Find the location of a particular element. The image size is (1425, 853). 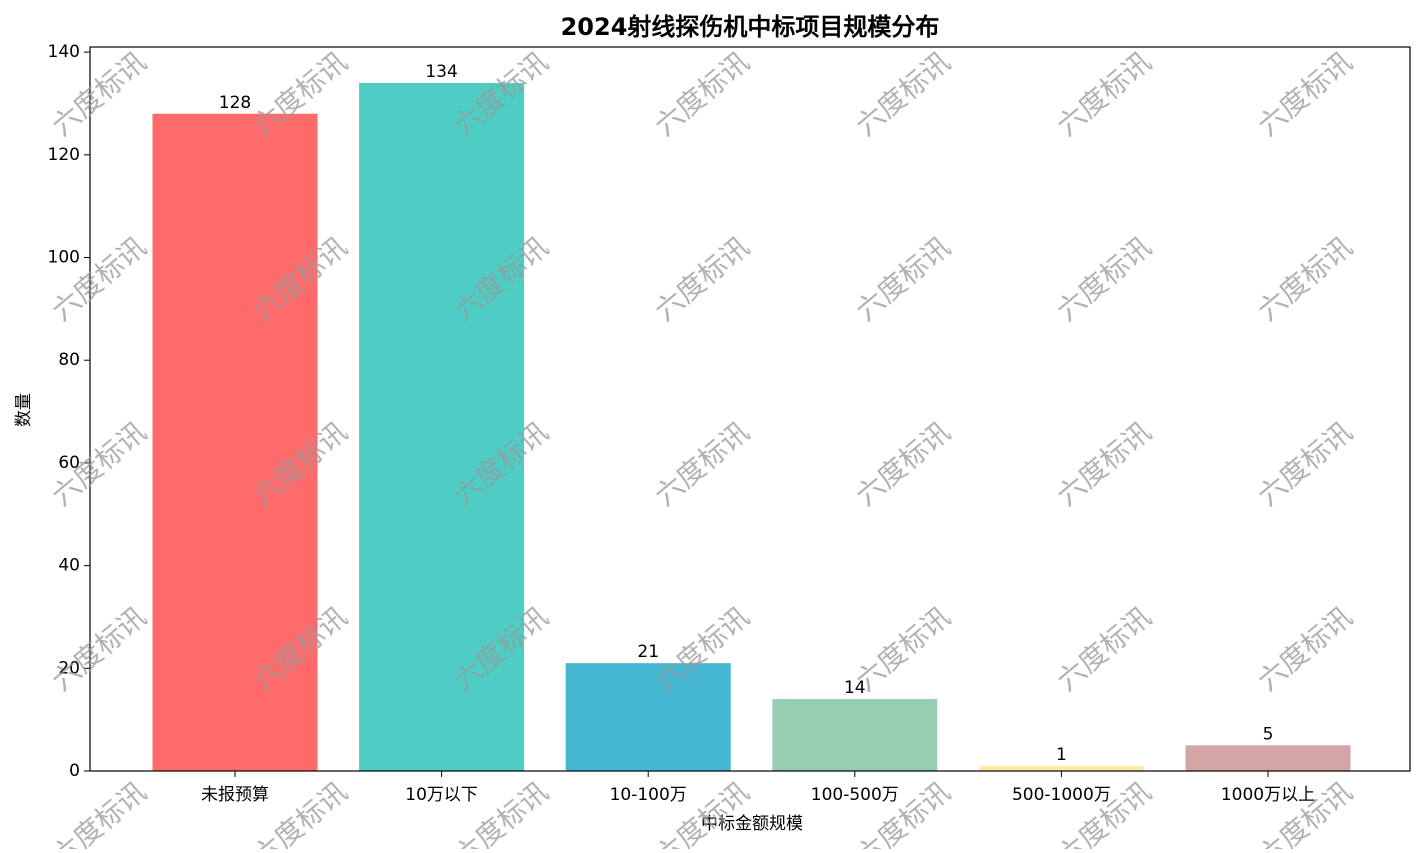

y-tick-label: 120 is located at coordinates (64, 155).